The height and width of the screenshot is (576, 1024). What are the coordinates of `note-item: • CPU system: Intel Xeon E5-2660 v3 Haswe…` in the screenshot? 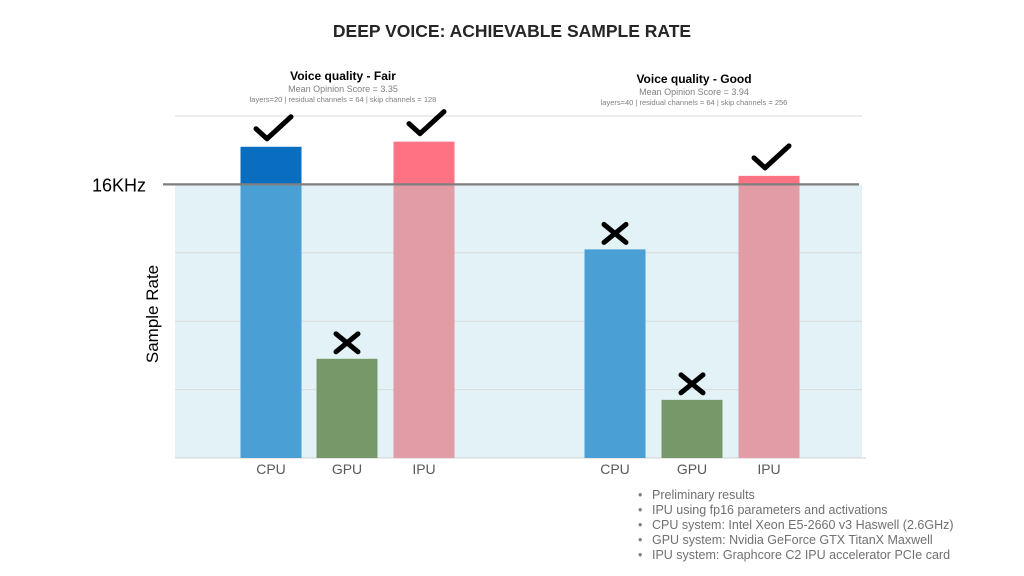 It's located at (796, 525).